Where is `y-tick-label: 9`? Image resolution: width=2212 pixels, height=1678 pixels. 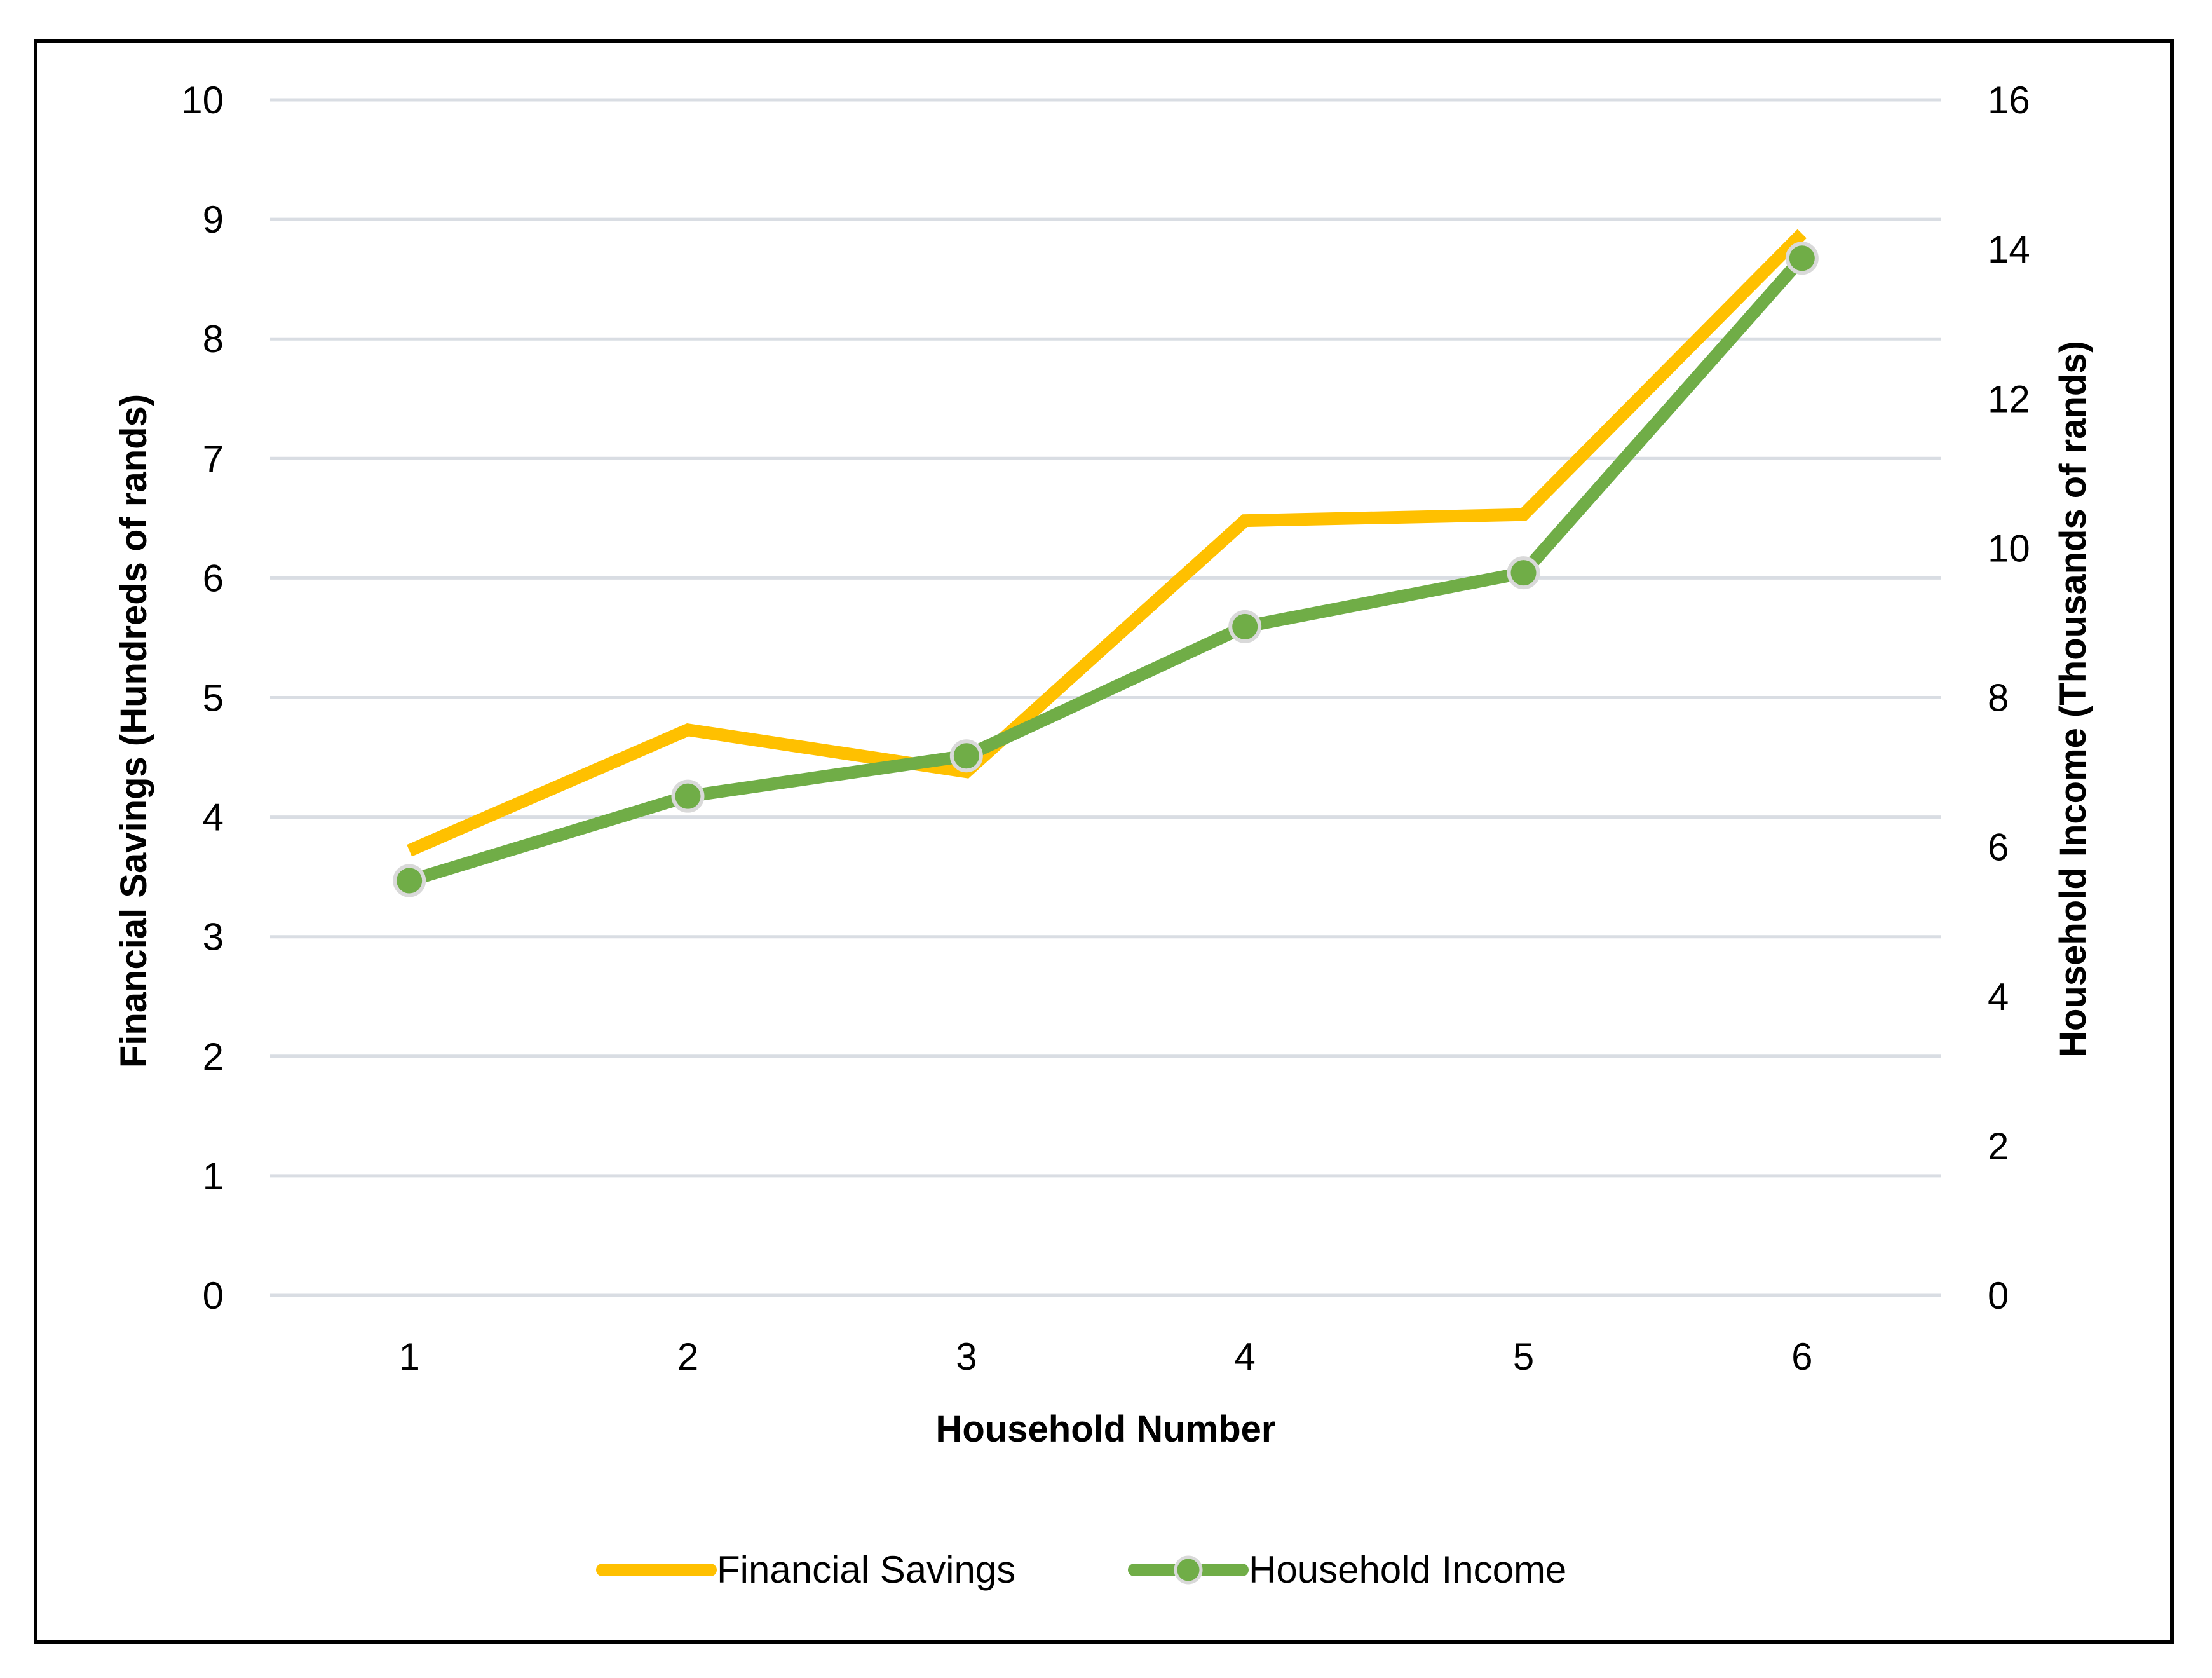
y-tick-label: 9 is located at coordinates (213, 220).